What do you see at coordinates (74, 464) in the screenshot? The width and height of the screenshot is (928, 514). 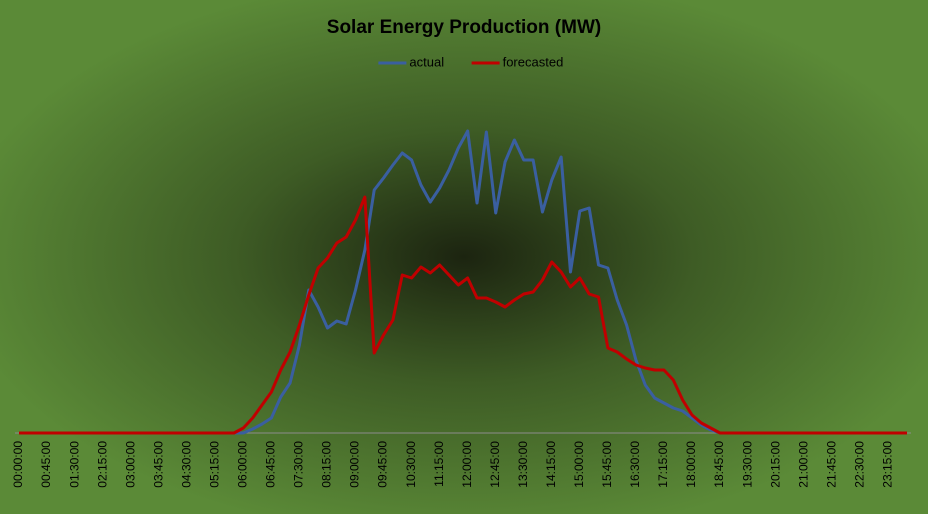 I see `x-tick-label: 01:30:00` at bounding box center [74, 464].